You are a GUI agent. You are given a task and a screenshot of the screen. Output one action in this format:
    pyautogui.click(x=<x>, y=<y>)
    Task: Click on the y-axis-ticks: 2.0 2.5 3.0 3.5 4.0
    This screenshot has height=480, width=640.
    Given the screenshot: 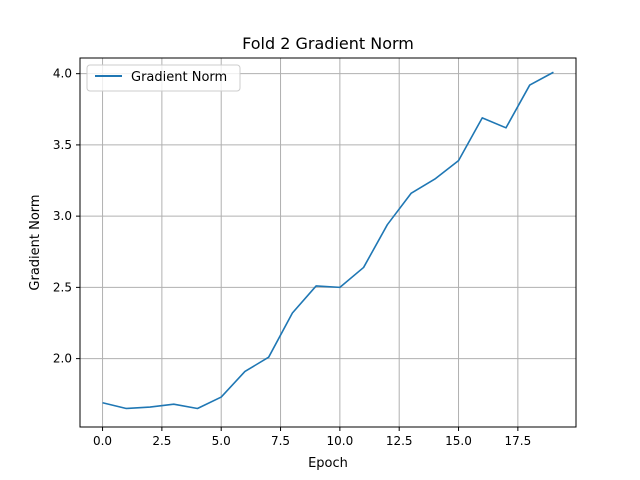 What is the action you would take?
    pyautogui.click(x=66, y=216)
    